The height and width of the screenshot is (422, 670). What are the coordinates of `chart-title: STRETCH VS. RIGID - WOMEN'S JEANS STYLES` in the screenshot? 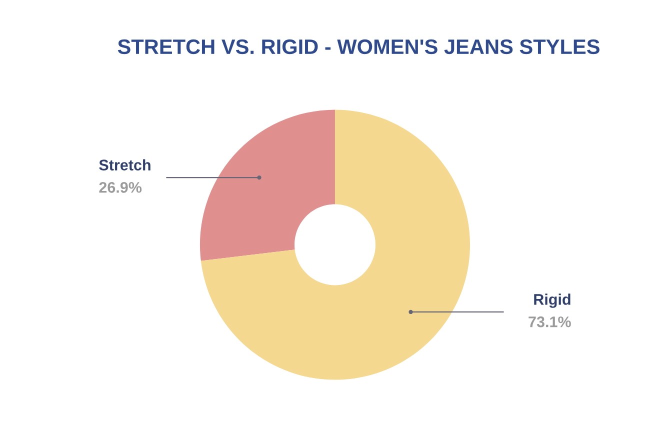 It's located at (359, 46).